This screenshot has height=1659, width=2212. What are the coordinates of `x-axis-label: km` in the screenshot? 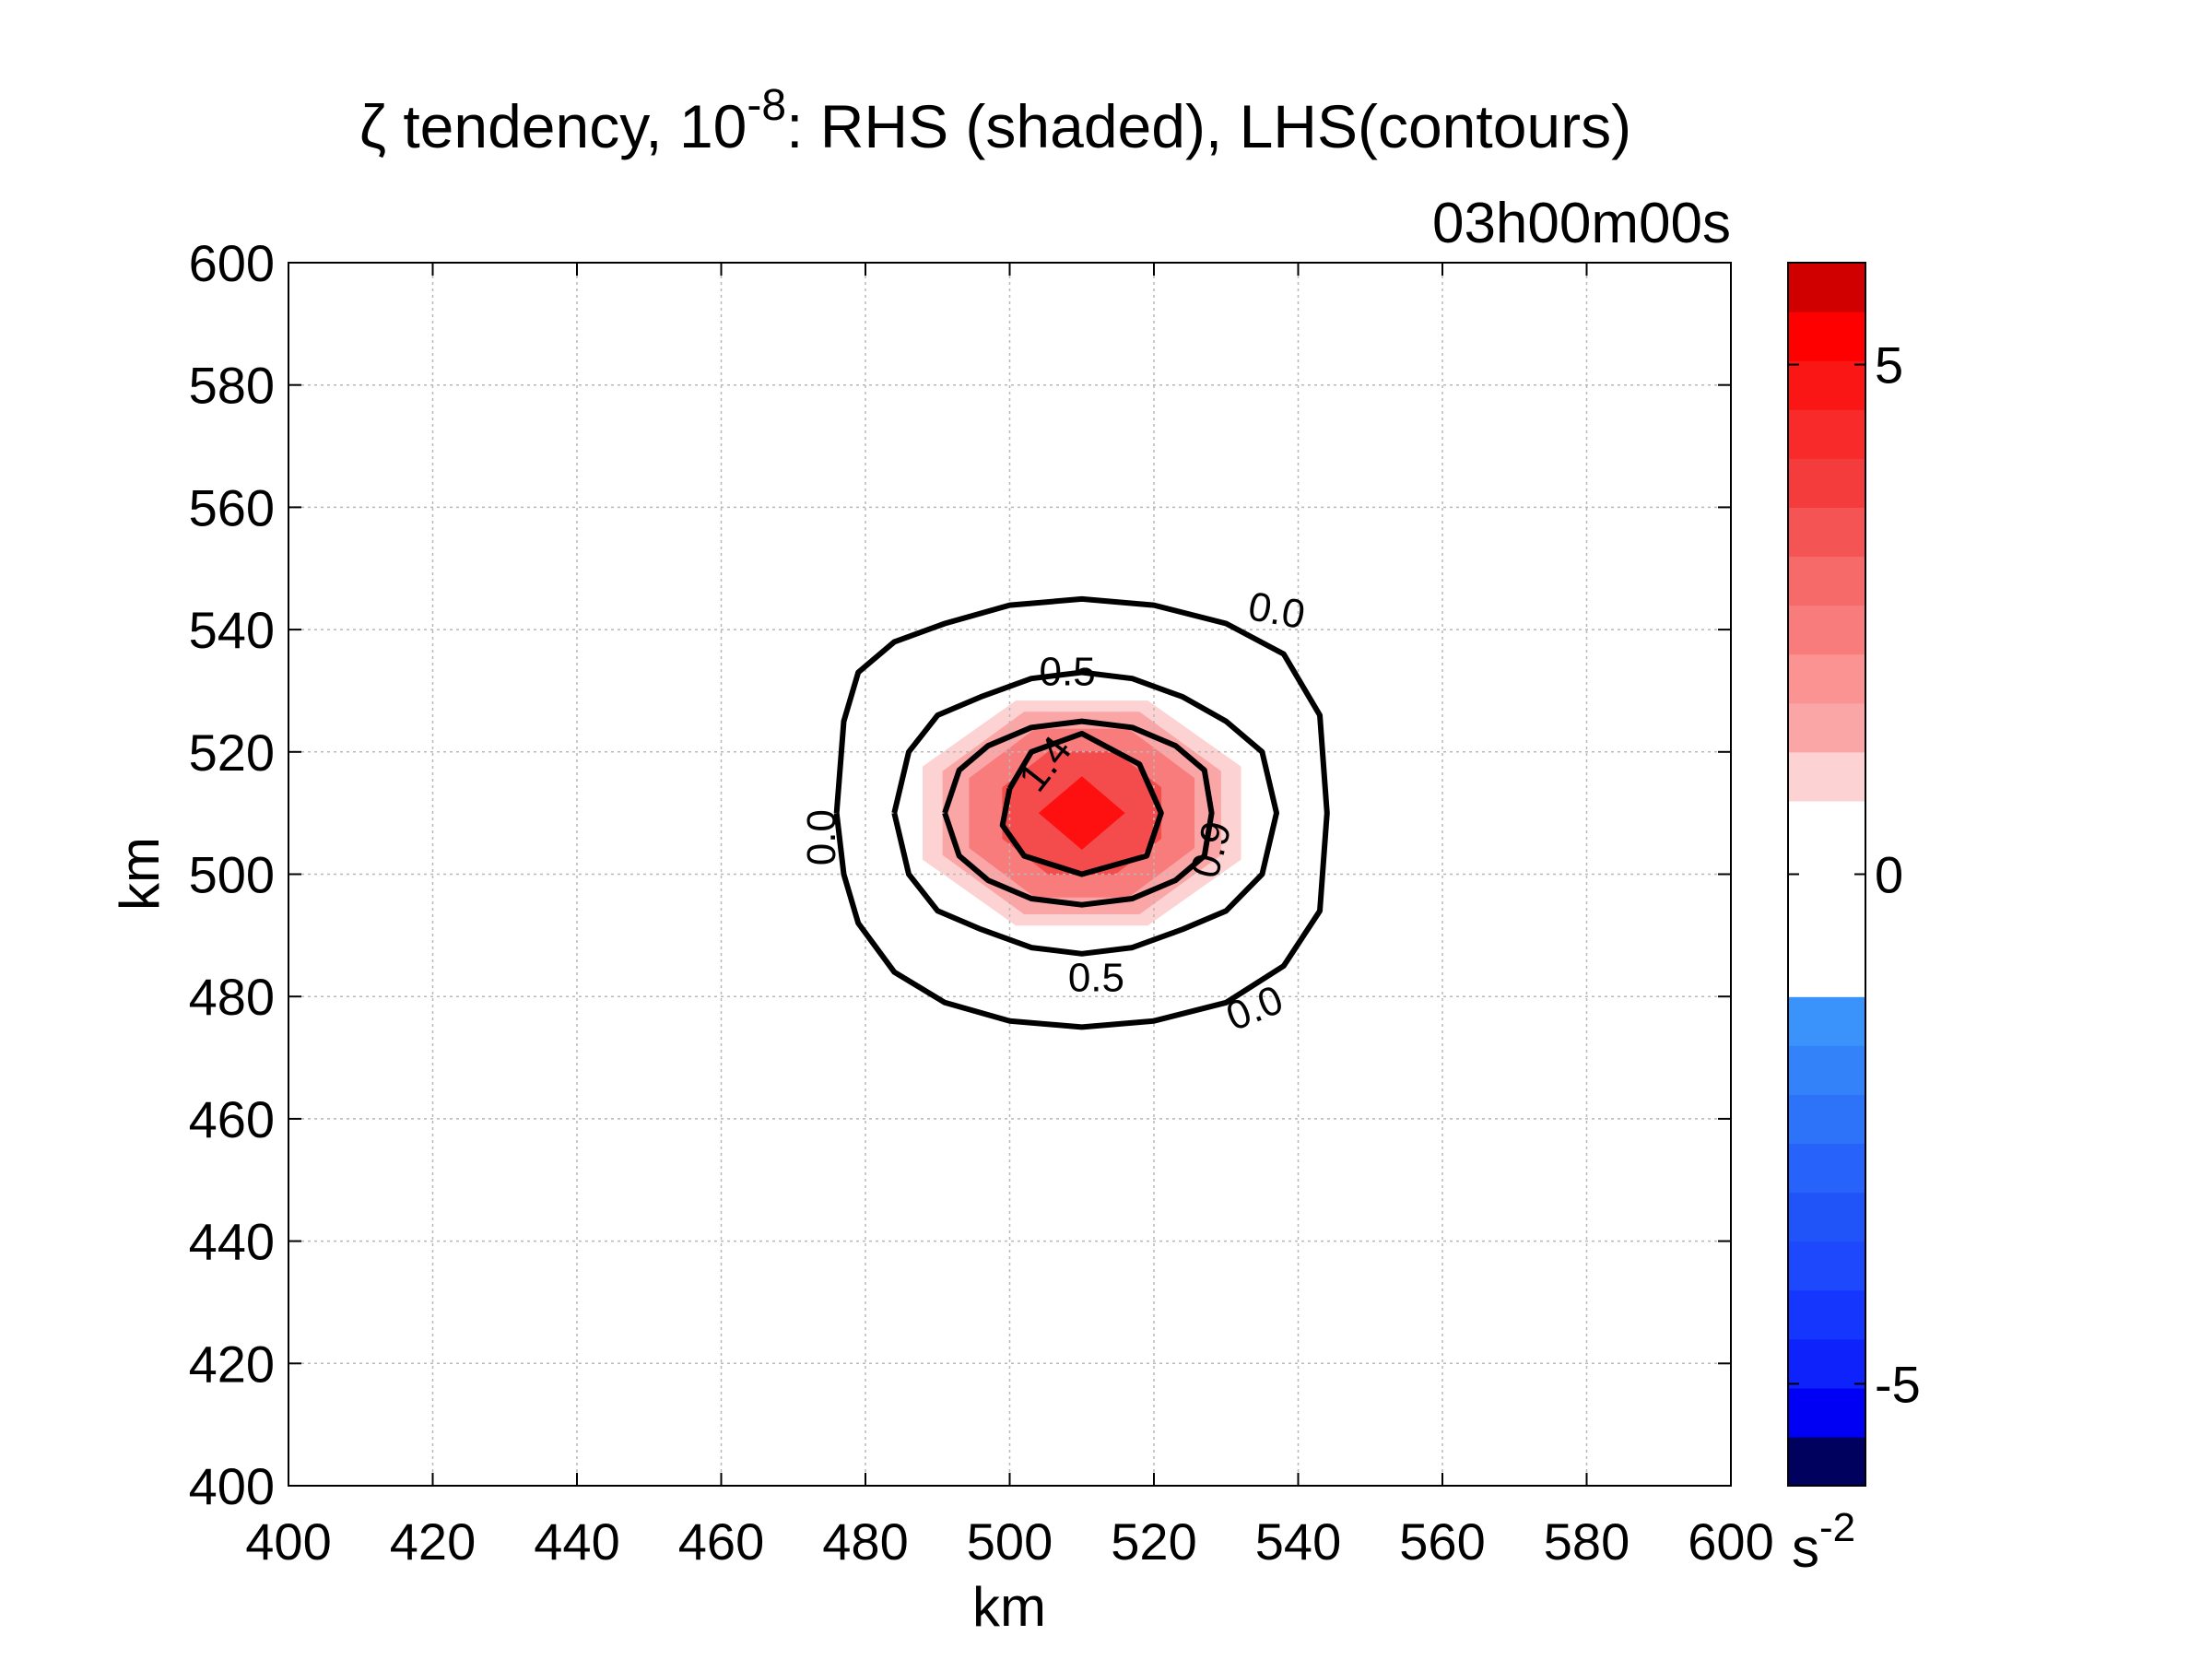 It's located at (1009, 1607).